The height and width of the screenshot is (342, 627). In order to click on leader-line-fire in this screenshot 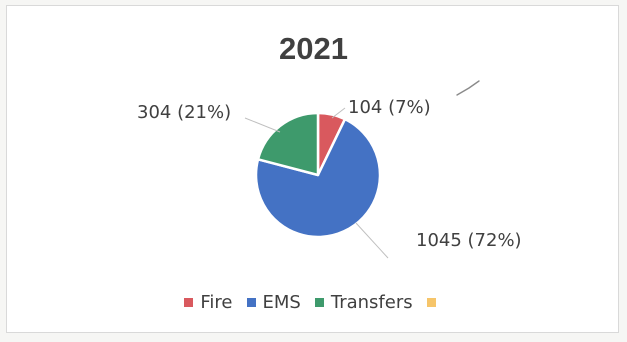, I will do `click(338, 113)`.